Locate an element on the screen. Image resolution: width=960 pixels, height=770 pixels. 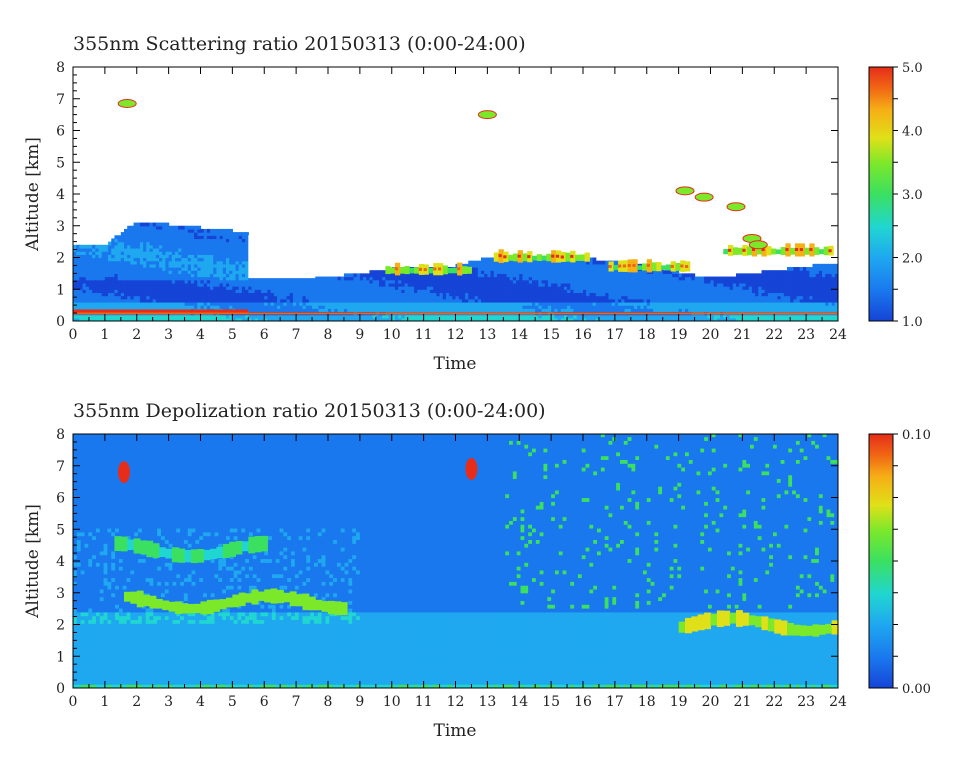
cloud-patch is located at coordinates (736, 207).